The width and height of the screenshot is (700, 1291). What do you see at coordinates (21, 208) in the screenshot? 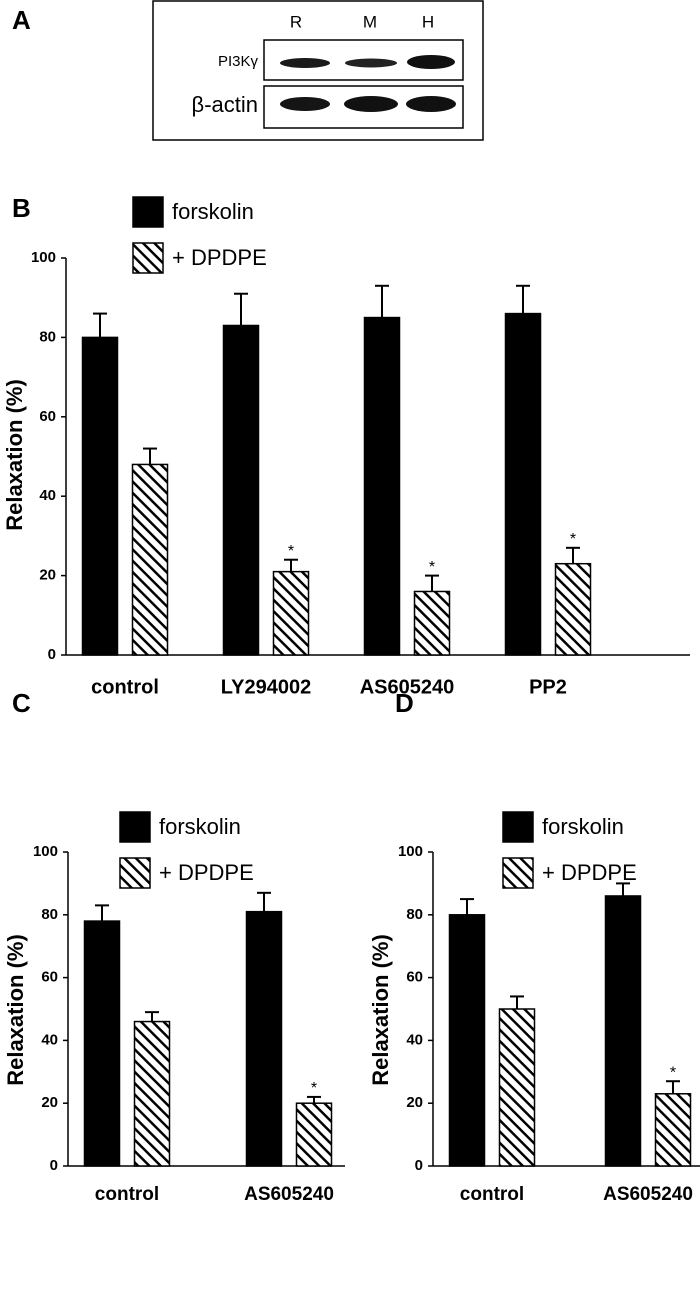
I see `panel-label: B` at bounding box center [21, 208].